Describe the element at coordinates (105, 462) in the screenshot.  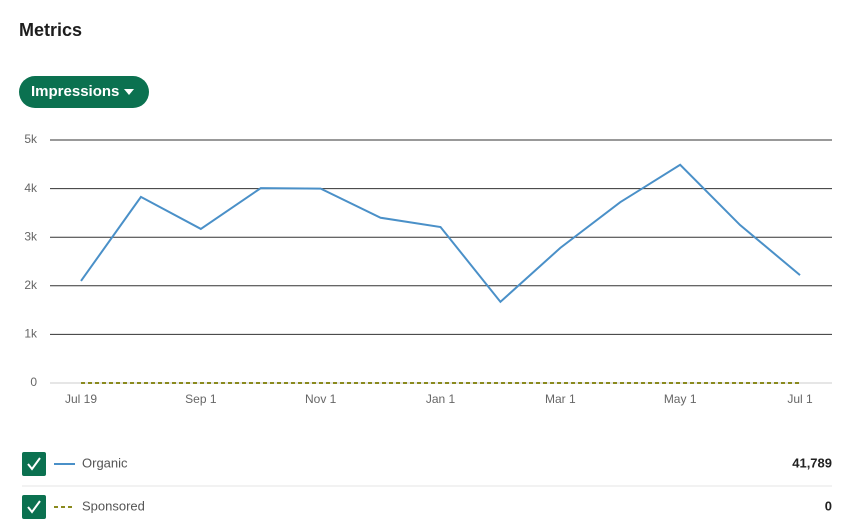
I see `legend-label: Organic` at that location.